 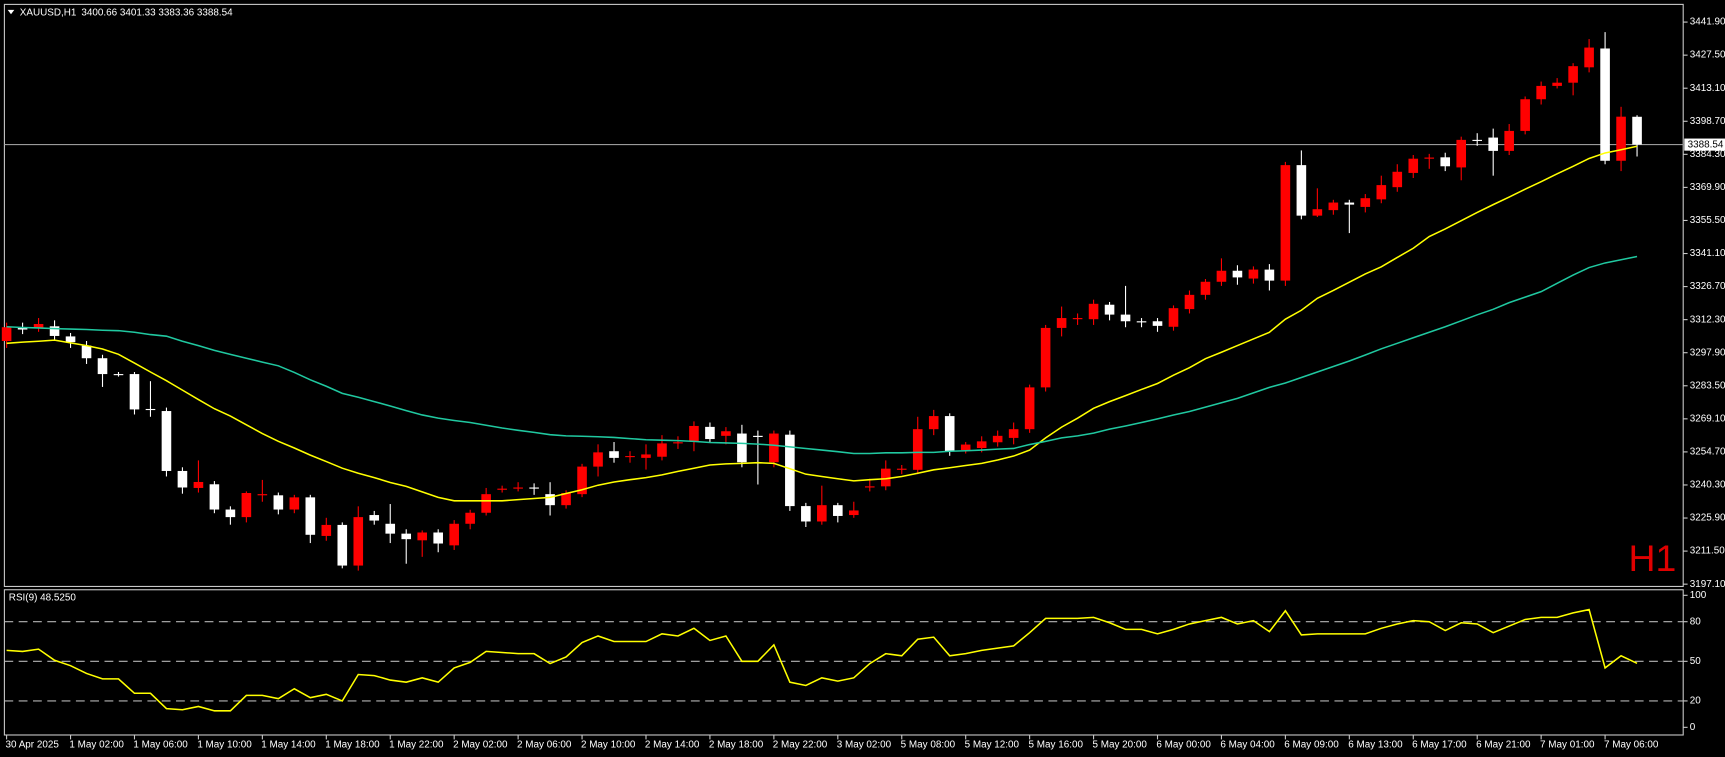 What do you see at coordinates (1707, 88) in the screenshot?
I see `y-tick-label: 3413.10` at bounding box center [1707, 88].